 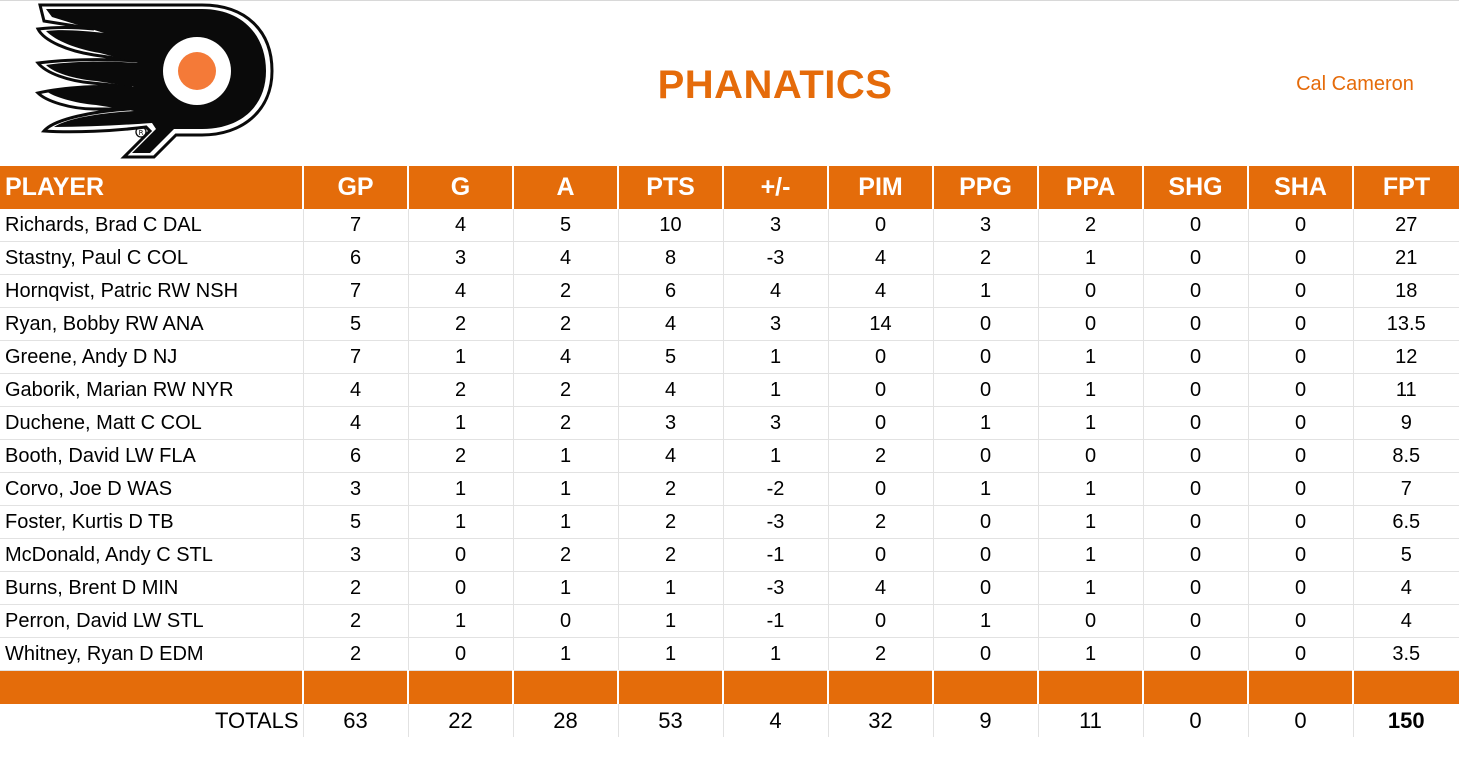 I want to click on cell-fpt: 21, so click(x=1405, y=258).